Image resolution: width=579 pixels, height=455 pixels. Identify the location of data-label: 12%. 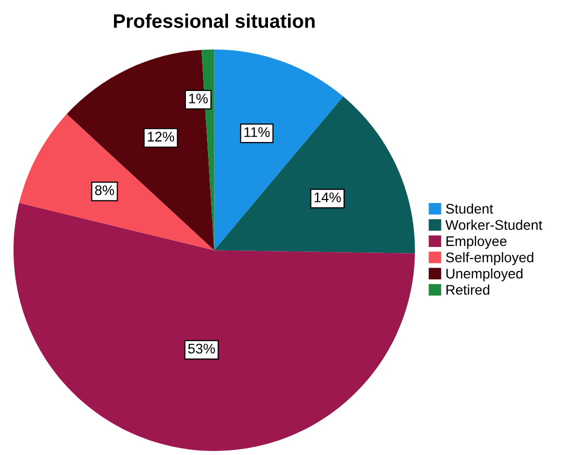
(161, 137).